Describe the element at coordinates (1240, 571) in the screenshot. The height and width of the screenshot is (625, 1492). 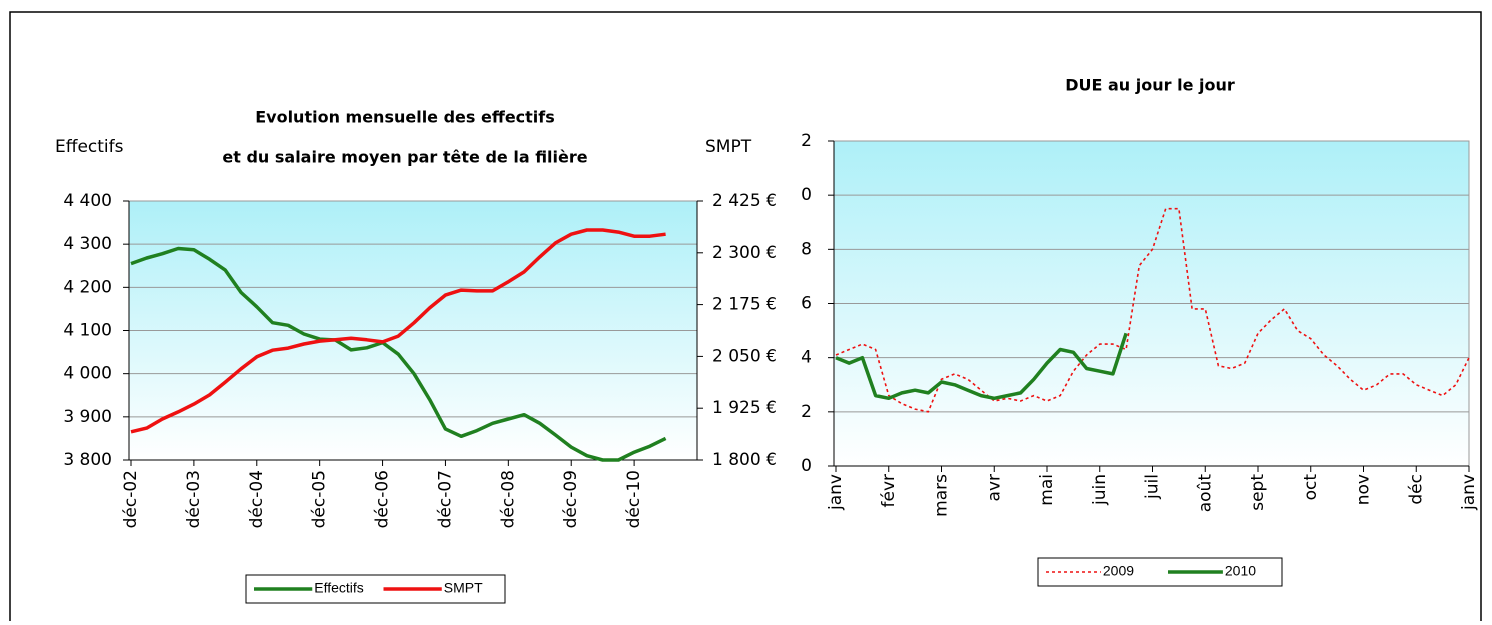
I see `legend-label: 2010` at that location.